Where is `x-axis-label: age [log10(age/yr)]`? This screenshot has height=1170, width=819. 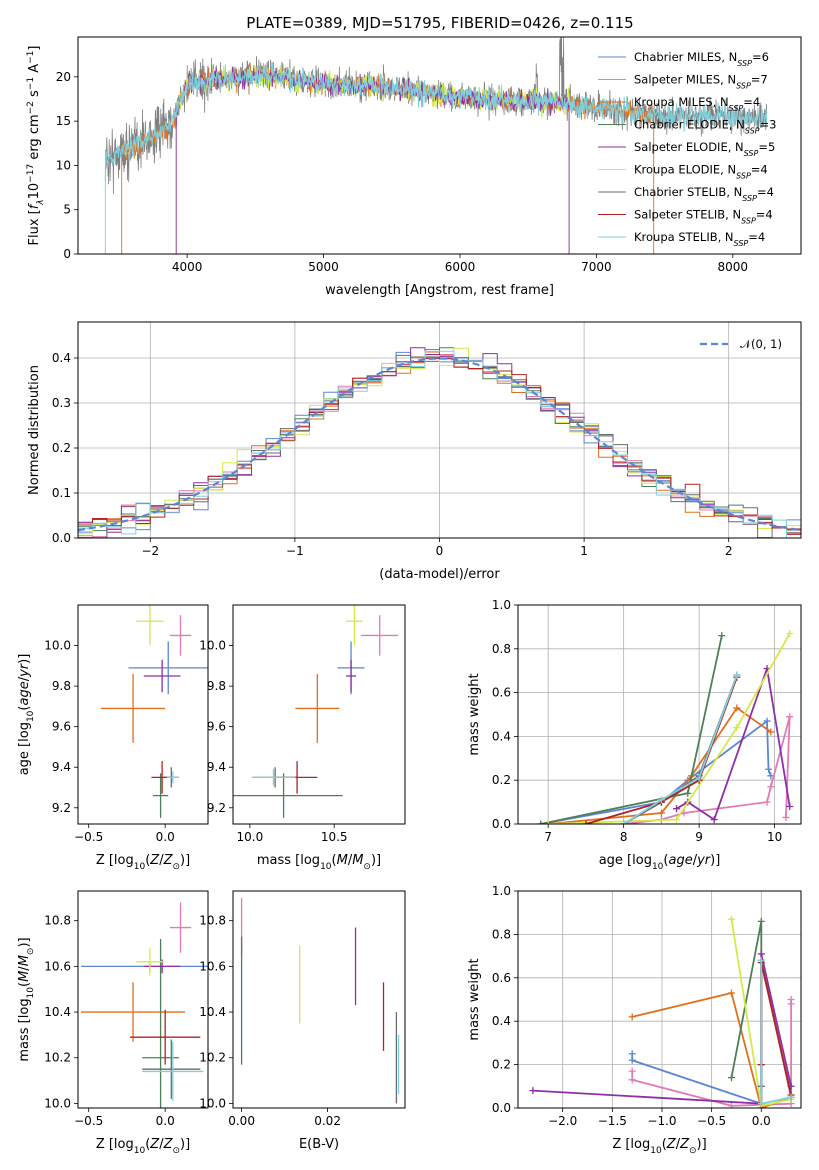 x-axis-label: age [log10(age/yr)] is located at coordinates (660, 862).